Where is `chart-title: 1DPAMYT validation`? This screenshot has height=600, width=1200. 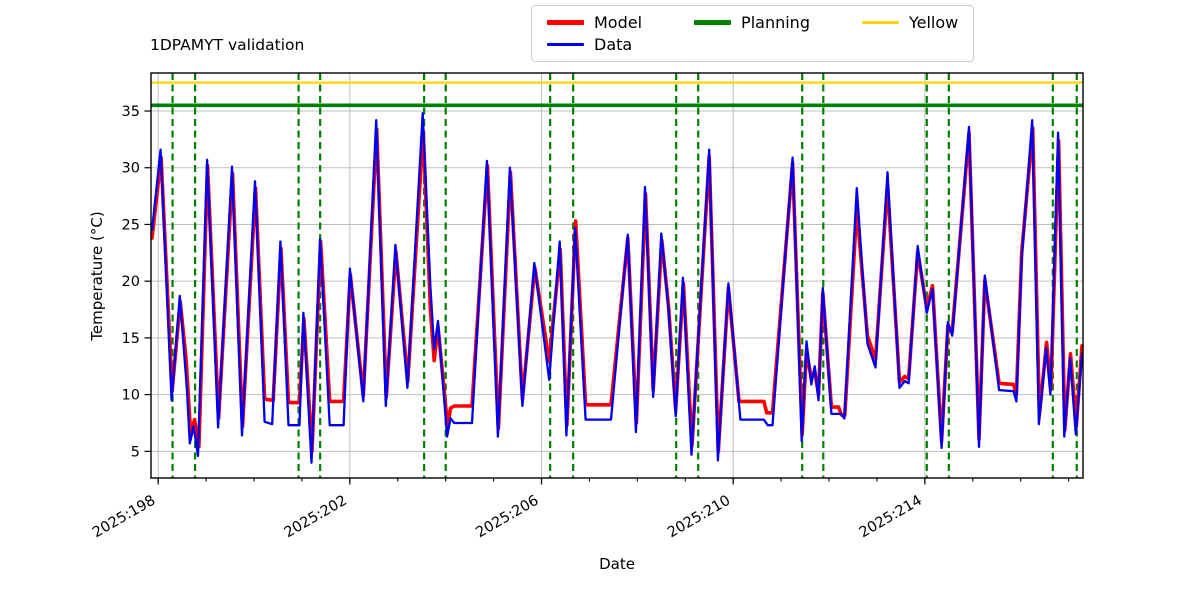
chart-title: 1DPAMYT validation is located at coordinates (227, 45).